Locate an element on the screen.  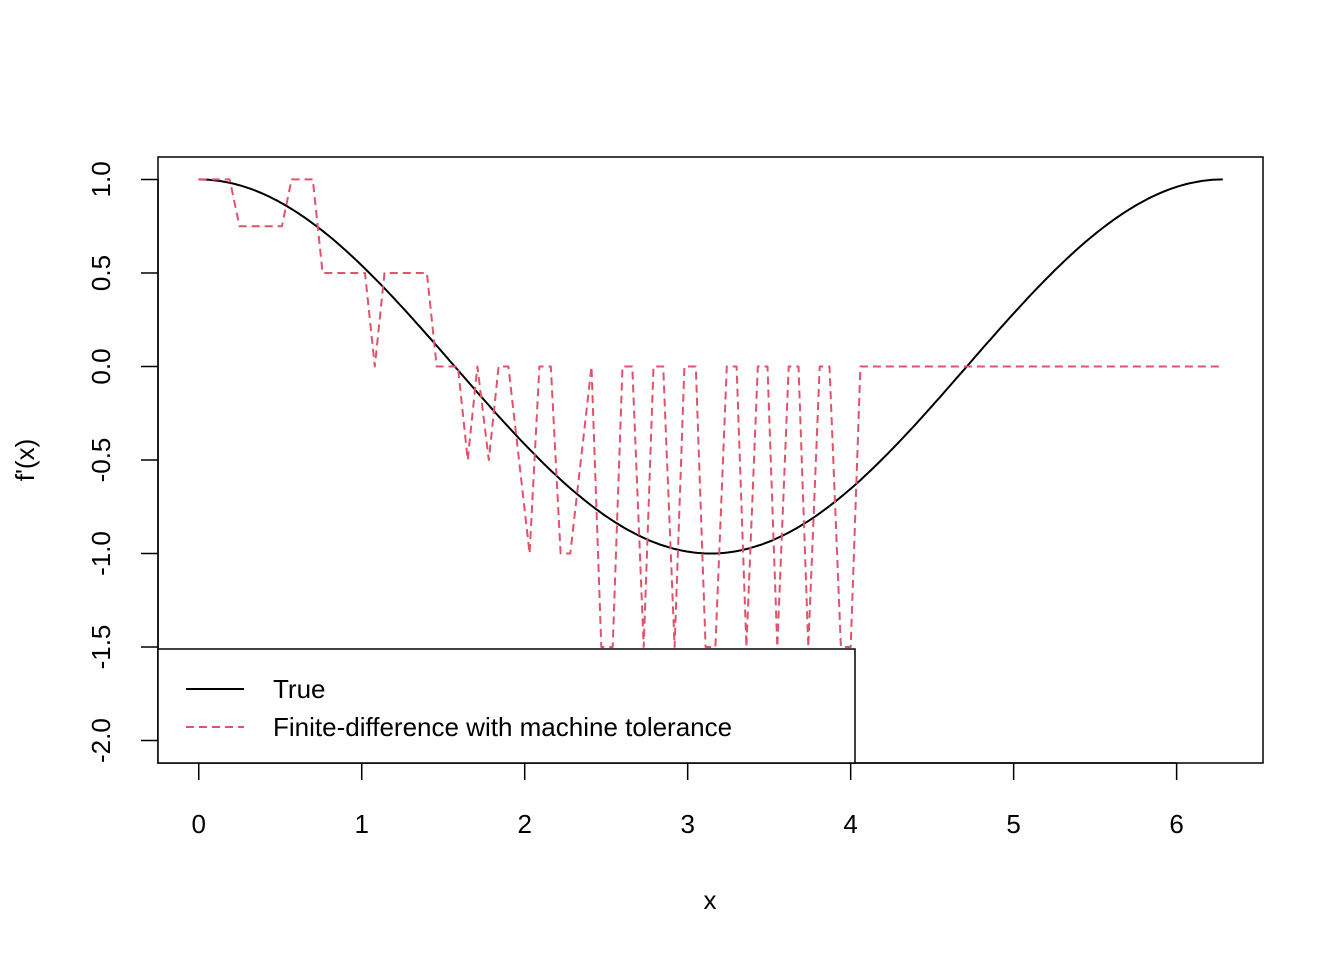
x-tick-label: 3 is located at coordinates (687, 824).